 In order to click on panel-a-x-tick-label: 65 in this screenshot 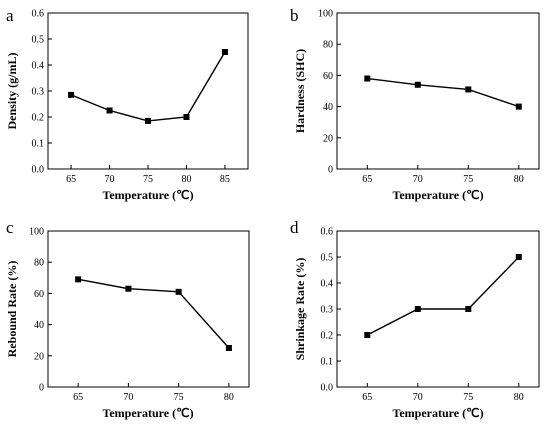, I will do `click(71, 179)`.